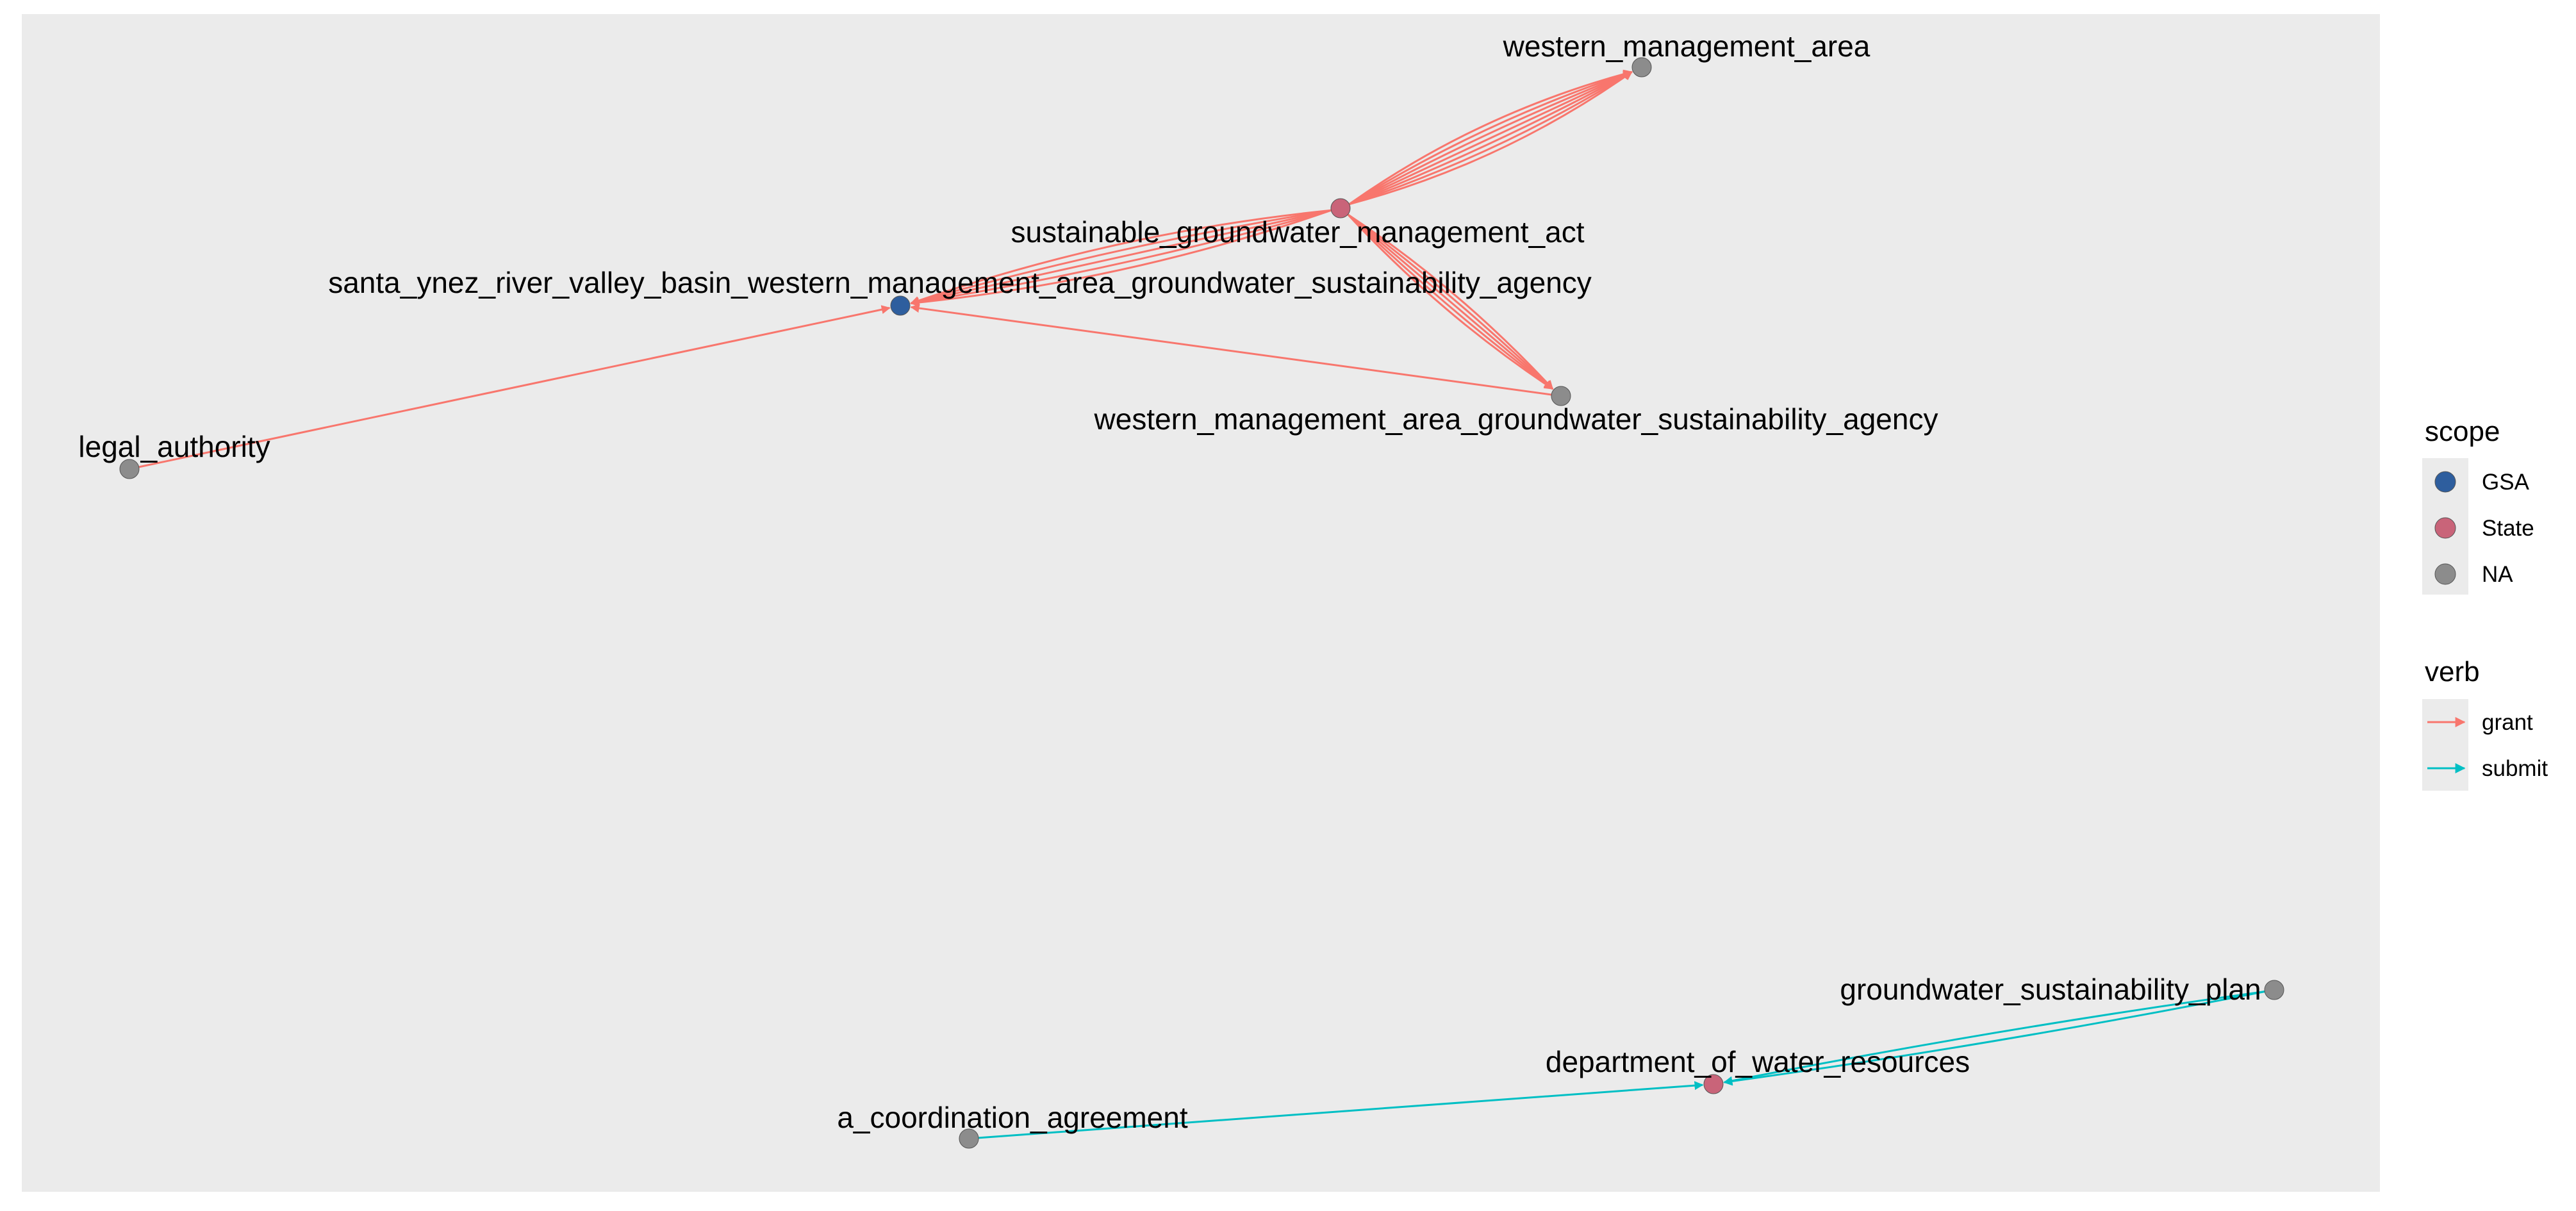 The width and height of the screenshot is (2576, 1211). What do you see at coordinates (1686, 46) in the screenshot?
I see `node-label-western_management_area: western_management_area` at bounding box center [1686, 46].